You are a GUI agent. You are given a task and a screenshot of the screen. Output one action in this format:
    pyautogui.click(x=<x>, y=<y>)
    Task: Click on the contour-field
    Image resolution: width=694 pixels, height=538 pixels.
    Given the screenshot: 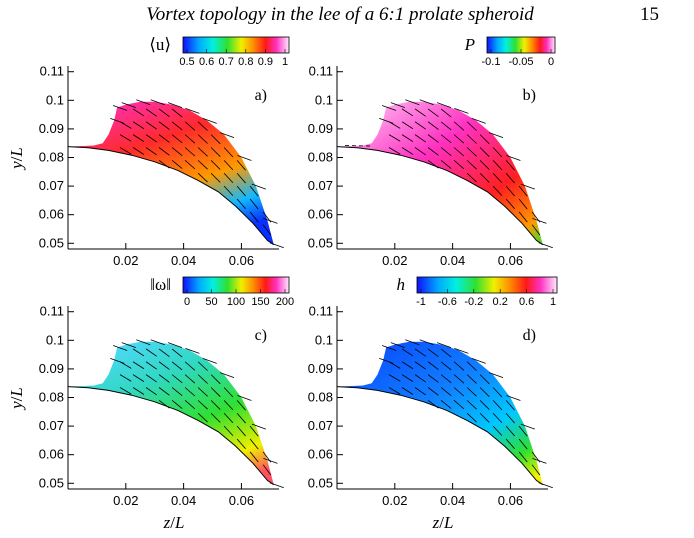 What is the action you would take?
    pyautogui.click(x=171, y=413)
    